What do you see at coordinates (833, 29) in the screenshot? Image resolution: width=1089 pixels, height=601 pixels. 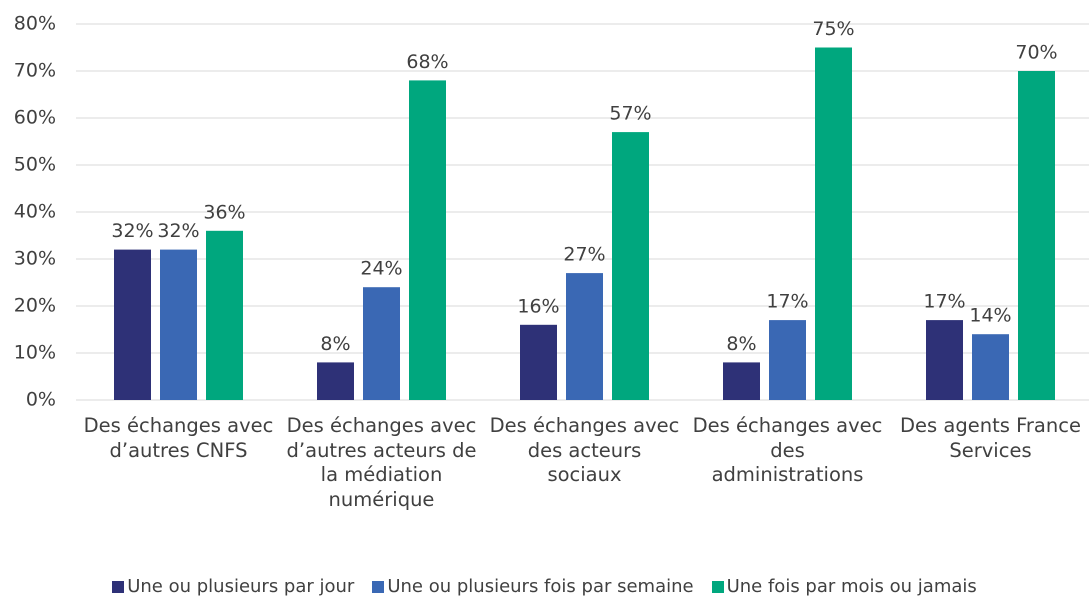 I see `data-label: 75%` at bounding box center [833, 29].